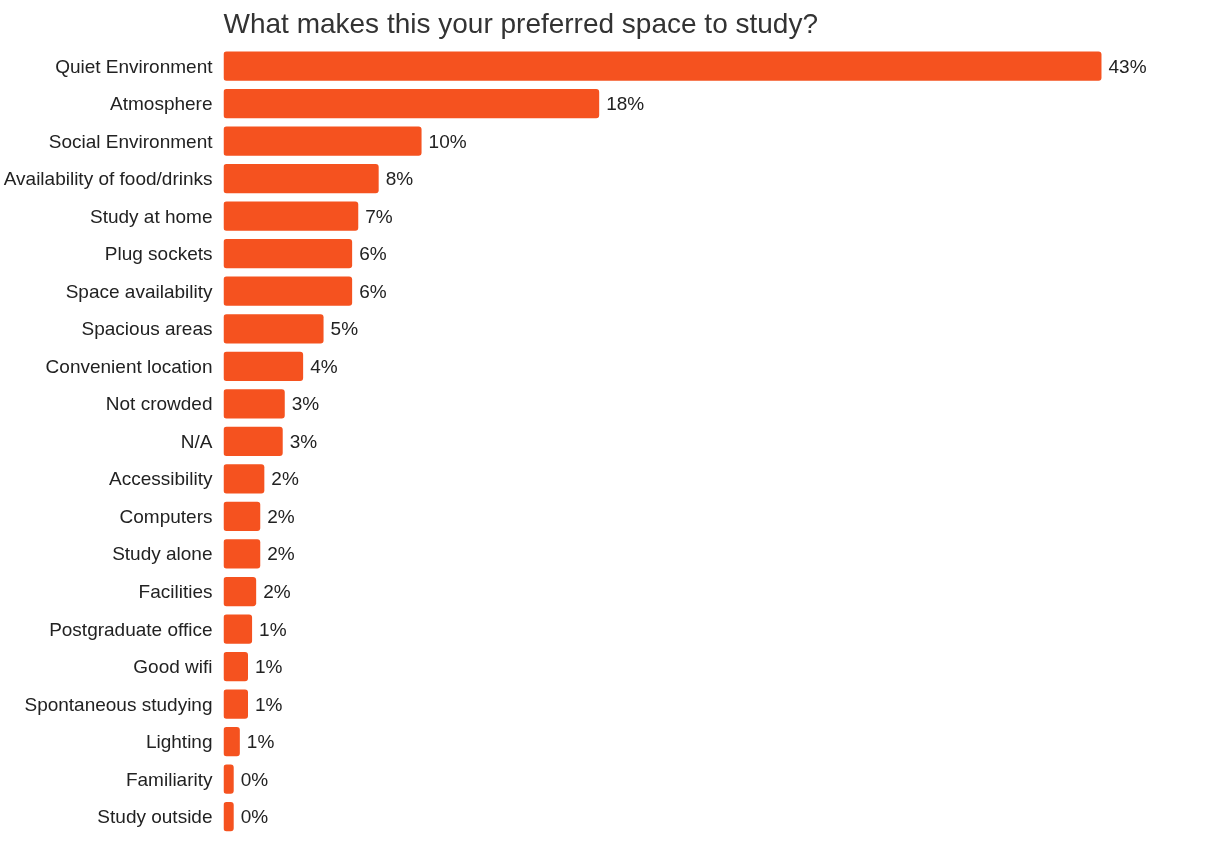 The width and height of the screenshot is (1211, 848). Describe the element at coordinates (162, 554) in the screenshot. I see `y-tick-label: Study alone` at that location.